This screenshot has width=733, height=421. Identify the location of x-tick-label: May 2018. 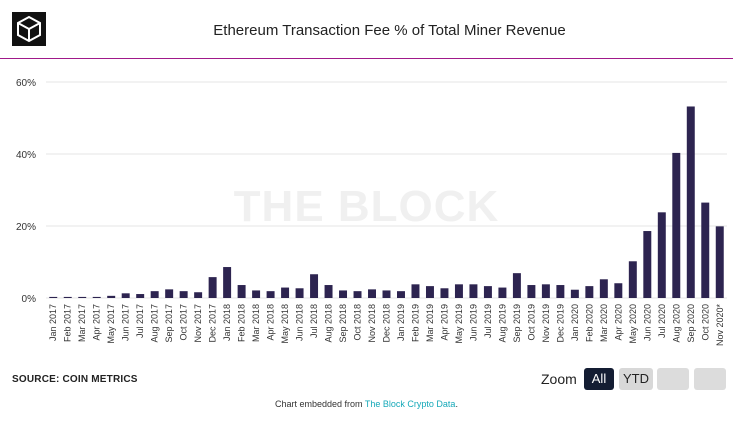
(285, 324).